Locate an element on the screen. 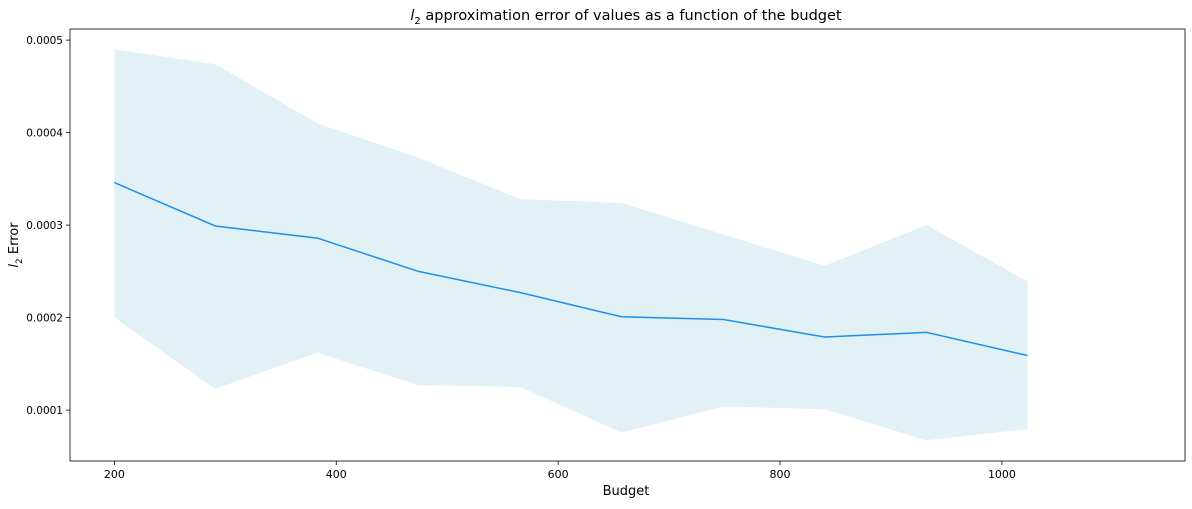 The image size is (1192, 509). x-tick-label: 400 is located at coordinates (336, 474).